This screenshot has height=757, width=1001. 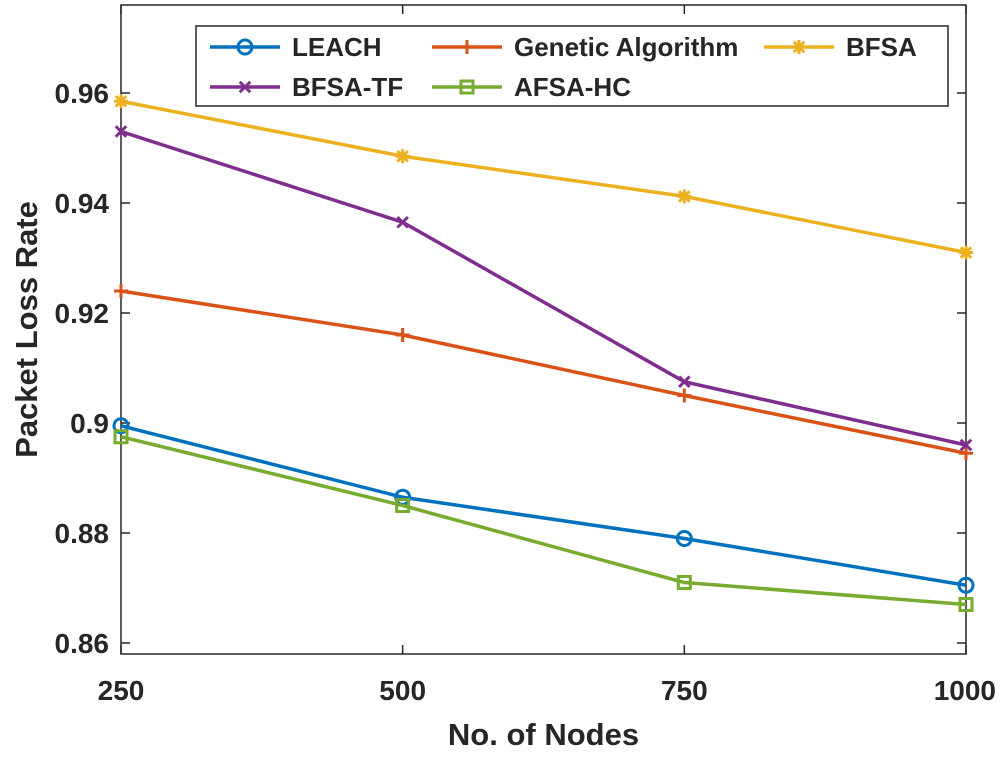 What do you see at coordinates (347, 87) in the screenshot?
I see `legend-label: BFSA-TF` at bounding box center [347, 87].